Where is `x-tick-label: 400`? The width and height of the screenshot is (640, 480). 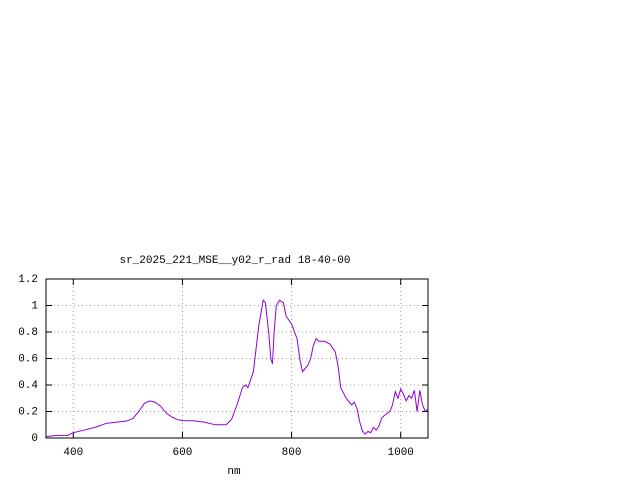 x-tick-label: 400 is located at coordinates (73, 453).